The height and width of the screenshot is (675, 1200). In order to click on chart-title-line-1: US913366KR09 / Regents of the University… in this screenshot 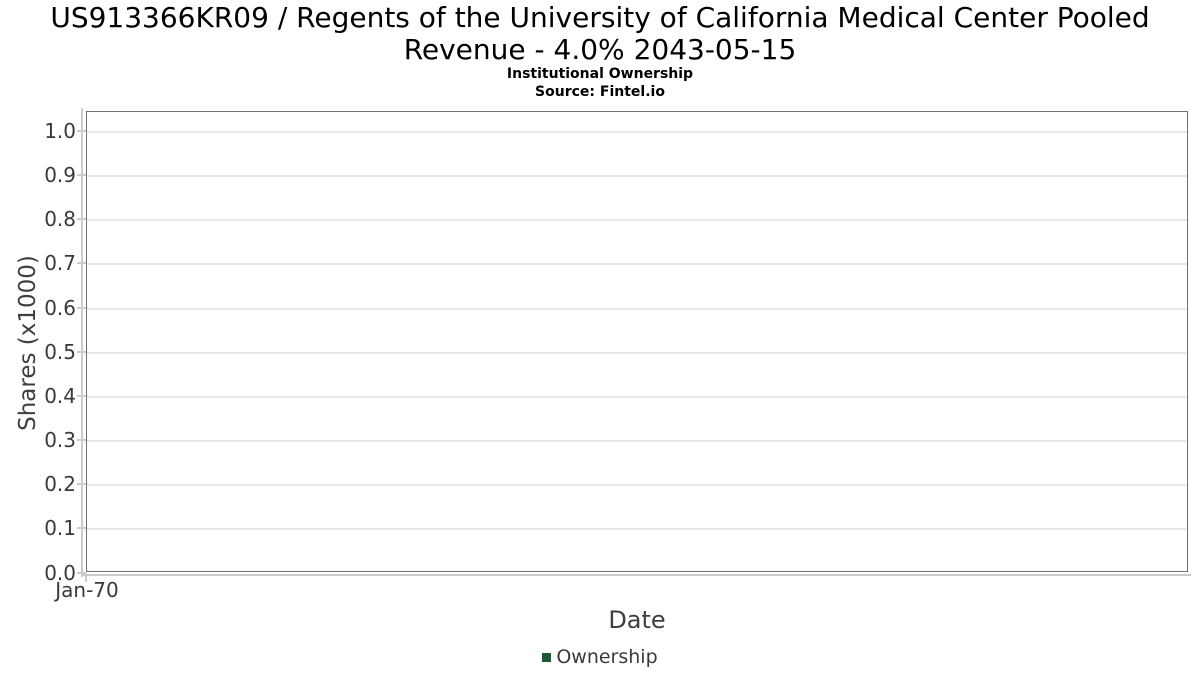, I will do `click(600, 17)`.